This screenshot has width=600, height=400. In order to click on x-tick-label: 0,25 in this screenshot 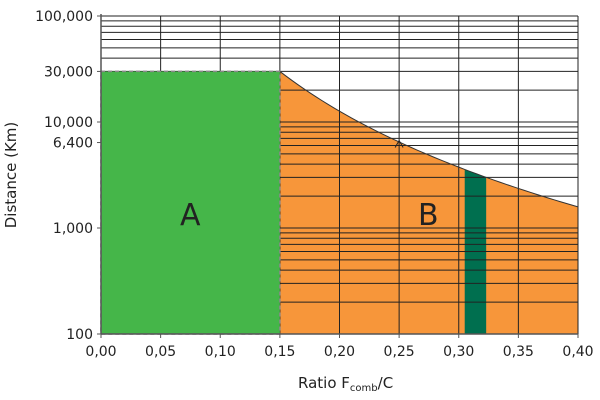, I will do `click(399, 352)`.